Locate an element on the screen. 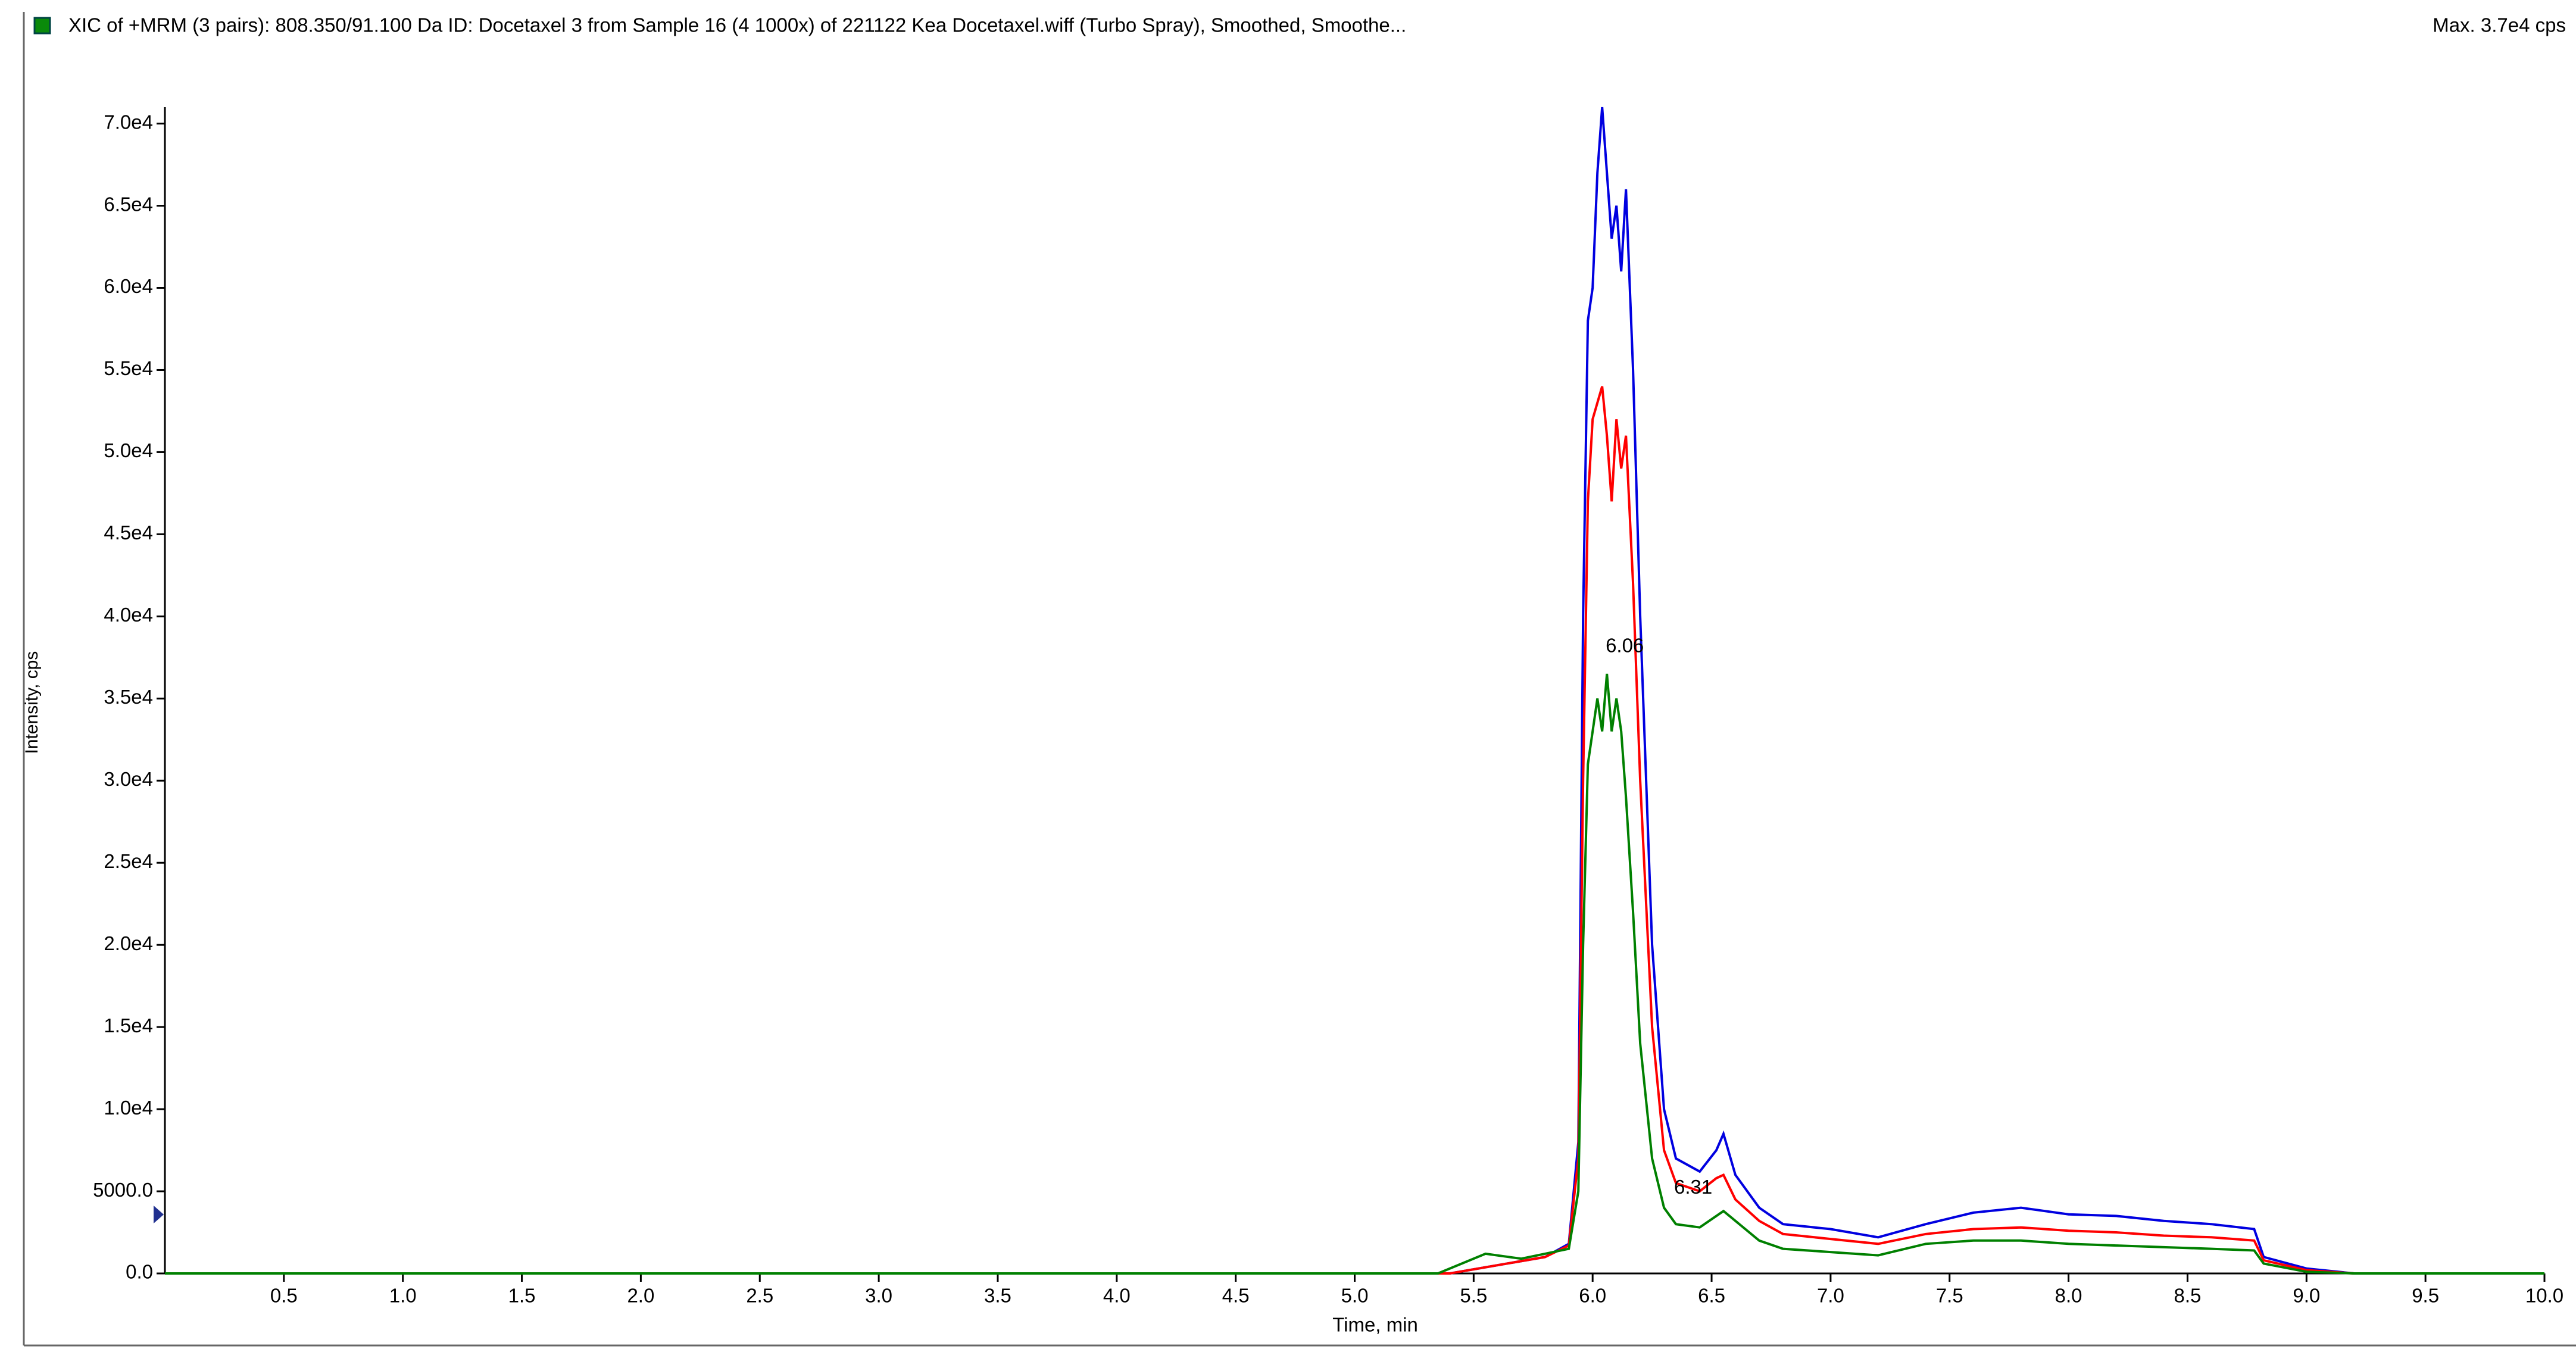  y-tick-label: 0.0 is located at coordinates (139, 1272).